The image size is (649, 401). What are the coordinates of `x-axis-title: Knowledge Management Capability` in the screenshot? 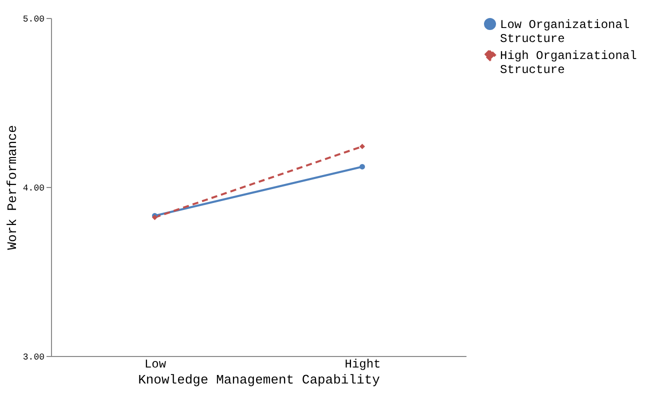 It's located at (259, 380).